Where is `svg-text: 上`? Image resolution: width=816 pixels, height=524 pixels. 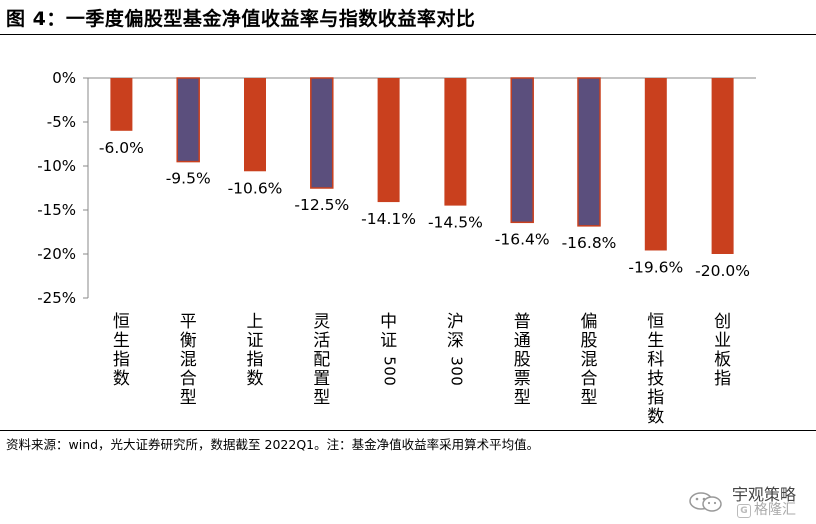 svg-text: 上 is located at coordinates (255, 322).